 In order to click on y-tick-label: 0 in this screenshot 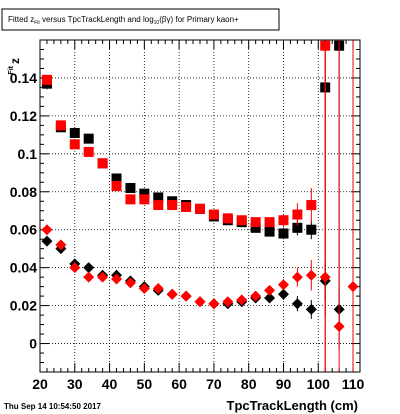, I will do `click(33, 344)`.